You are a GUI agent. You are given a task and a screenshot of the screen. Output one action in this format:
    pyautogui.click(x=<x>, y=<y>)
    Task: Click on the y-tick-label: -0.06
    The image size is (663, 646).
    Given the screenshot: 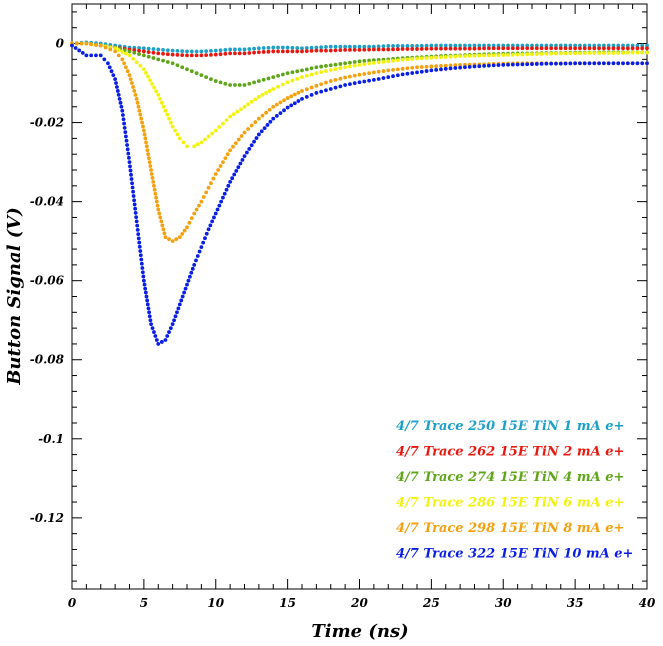 What is the action you would take?
    pyautogui.click(x=47, y=281)
    